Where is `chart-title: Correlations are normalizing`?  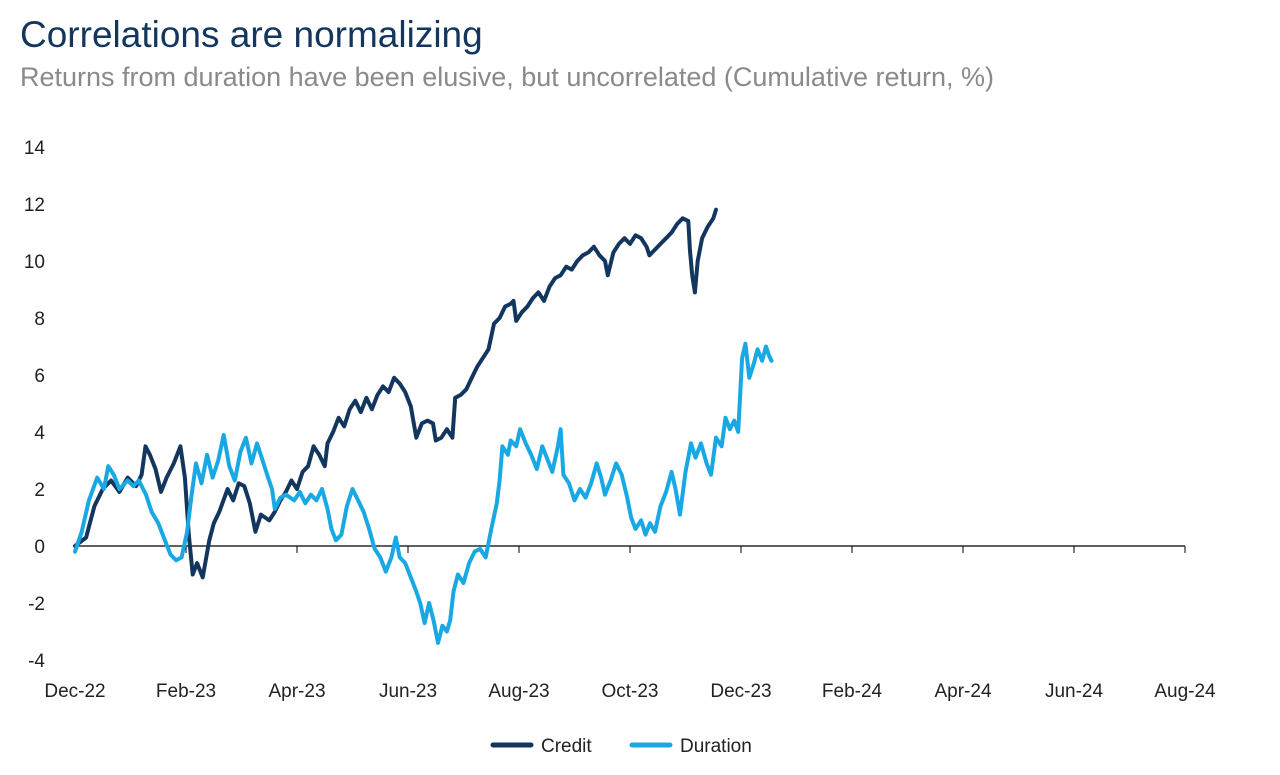 chart-title: Correlations are normalizing is located at coordinates (251, 34).